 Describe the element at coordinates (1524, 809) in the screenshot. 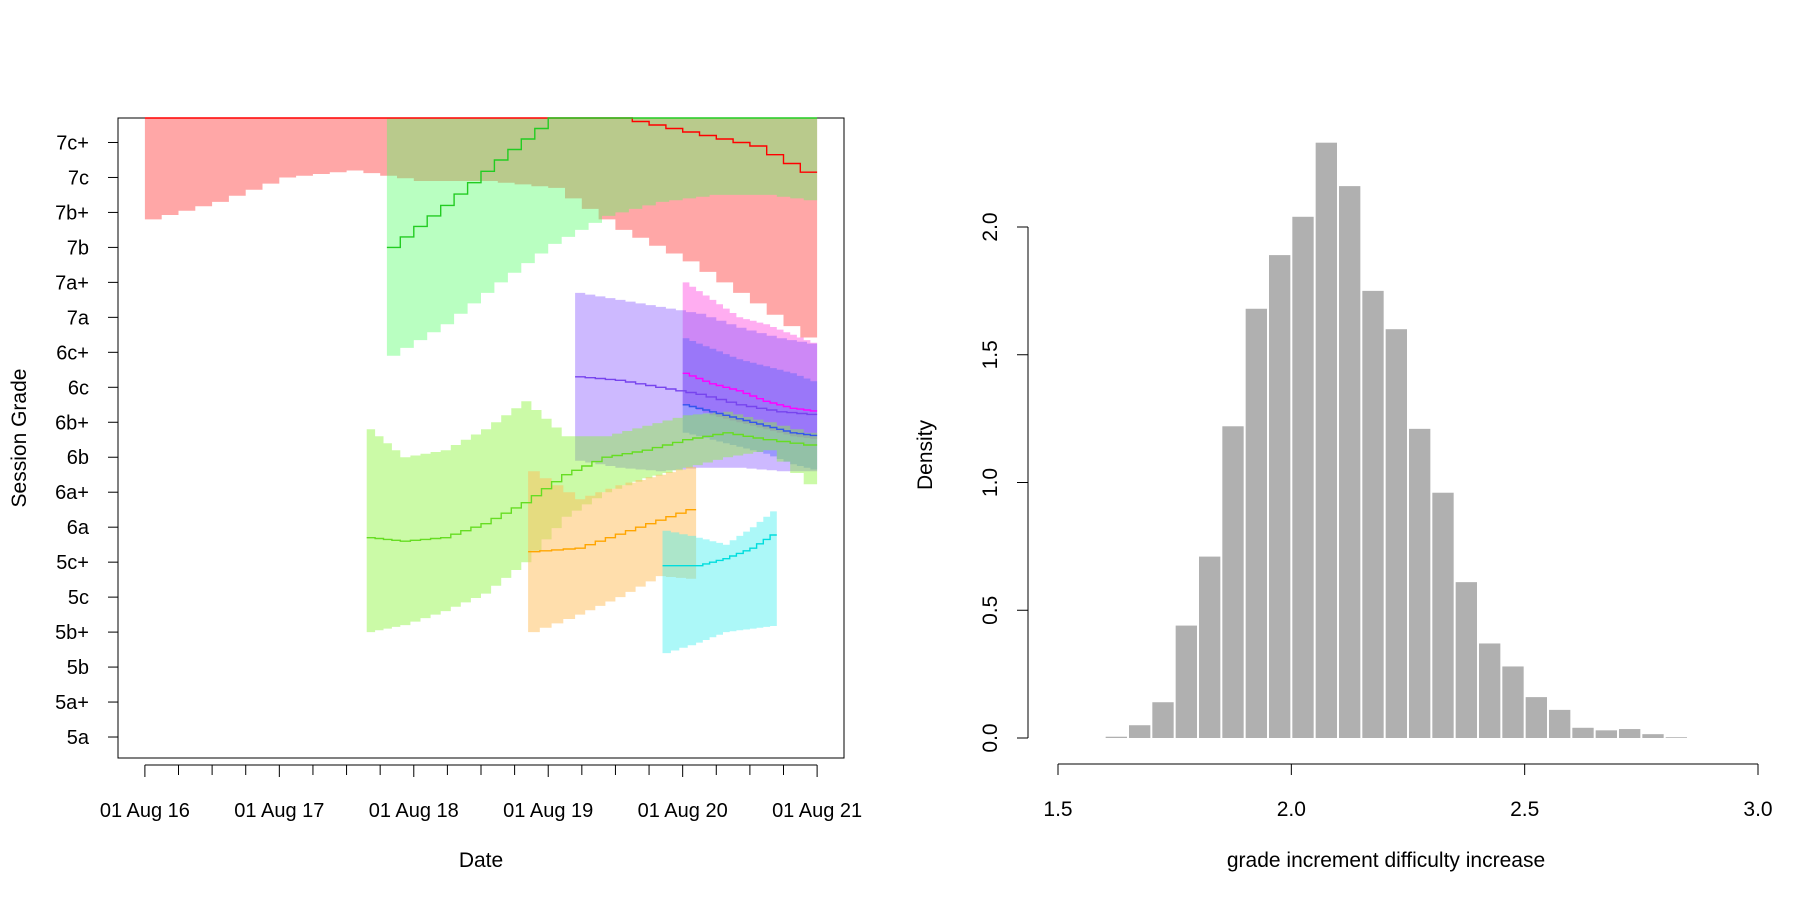

I see `x-tick-label: 2.5` at that location.